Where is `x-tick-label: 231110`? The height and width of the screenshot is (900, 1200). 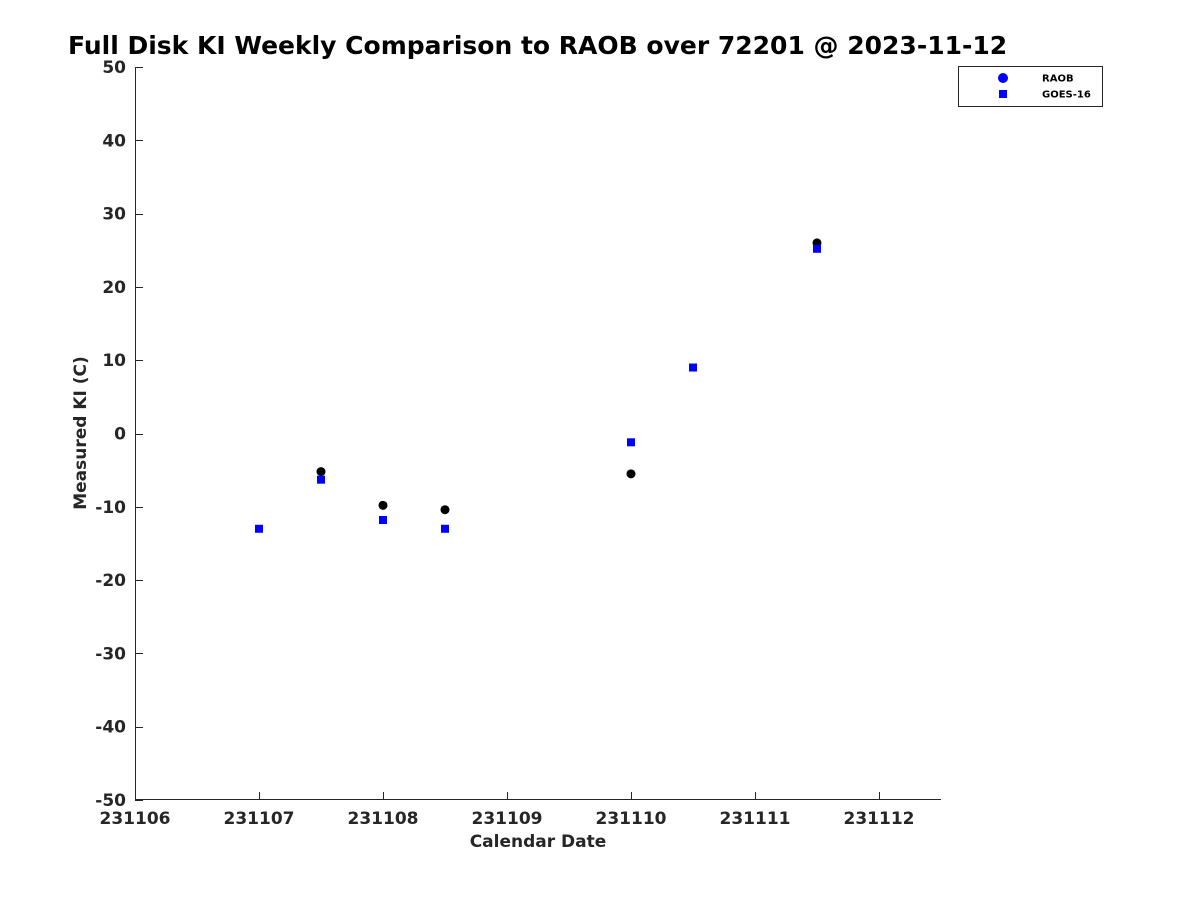
x-tick-label: 231110 is located at coordinates (631, 819).